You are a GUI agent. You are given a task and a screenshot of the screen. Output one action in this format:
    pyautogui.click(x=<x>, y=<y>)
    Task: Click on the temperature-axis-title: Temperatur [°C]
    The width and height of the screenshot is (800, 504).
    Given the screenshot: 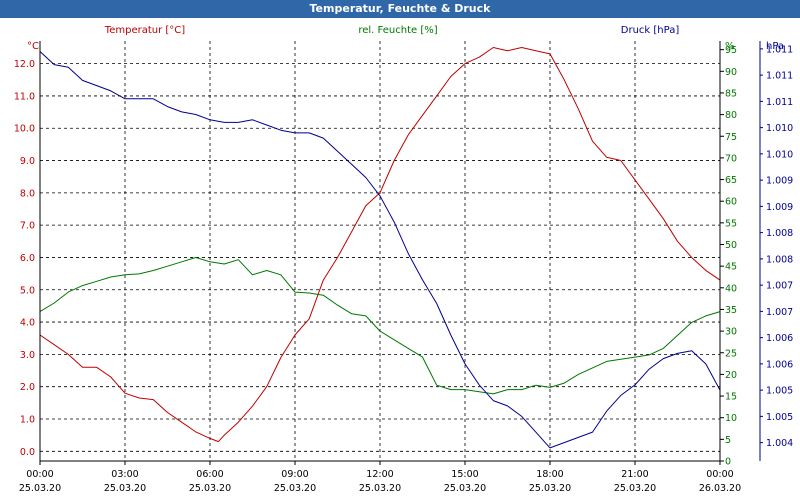 What is the action you would take?
    pyautogui.click(x=144, y=30)
    